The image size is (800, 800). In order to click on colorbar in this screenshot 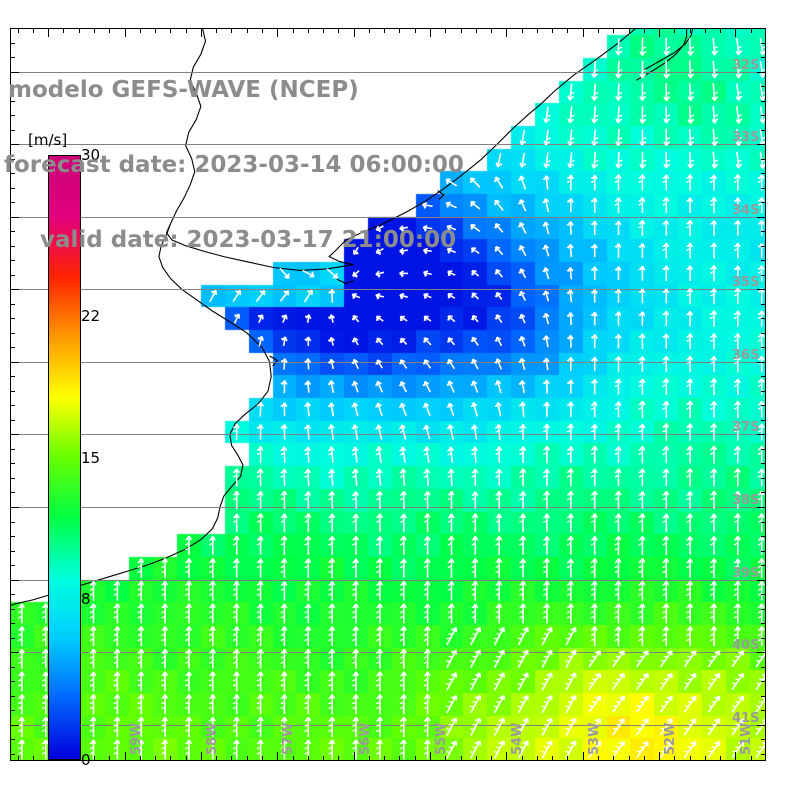, I will do `click(64, 457)`.